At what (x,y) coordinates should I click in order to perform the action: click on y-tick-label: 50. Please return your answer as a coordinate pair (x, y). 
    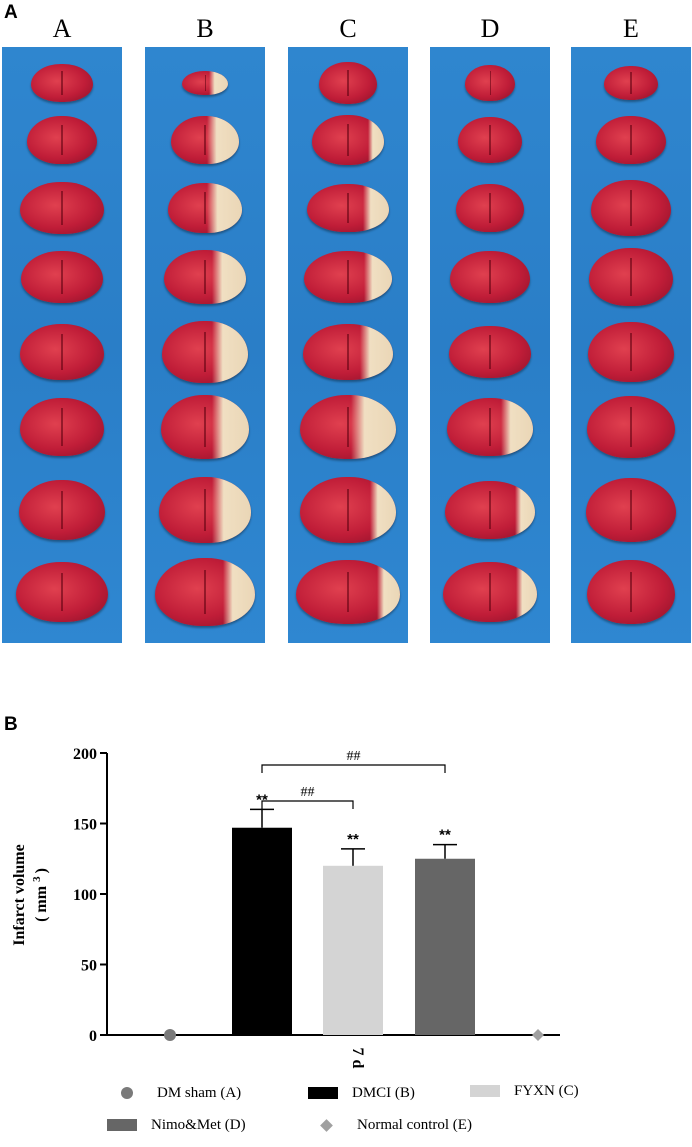
    Looking at the image, I should click on (89, 966).